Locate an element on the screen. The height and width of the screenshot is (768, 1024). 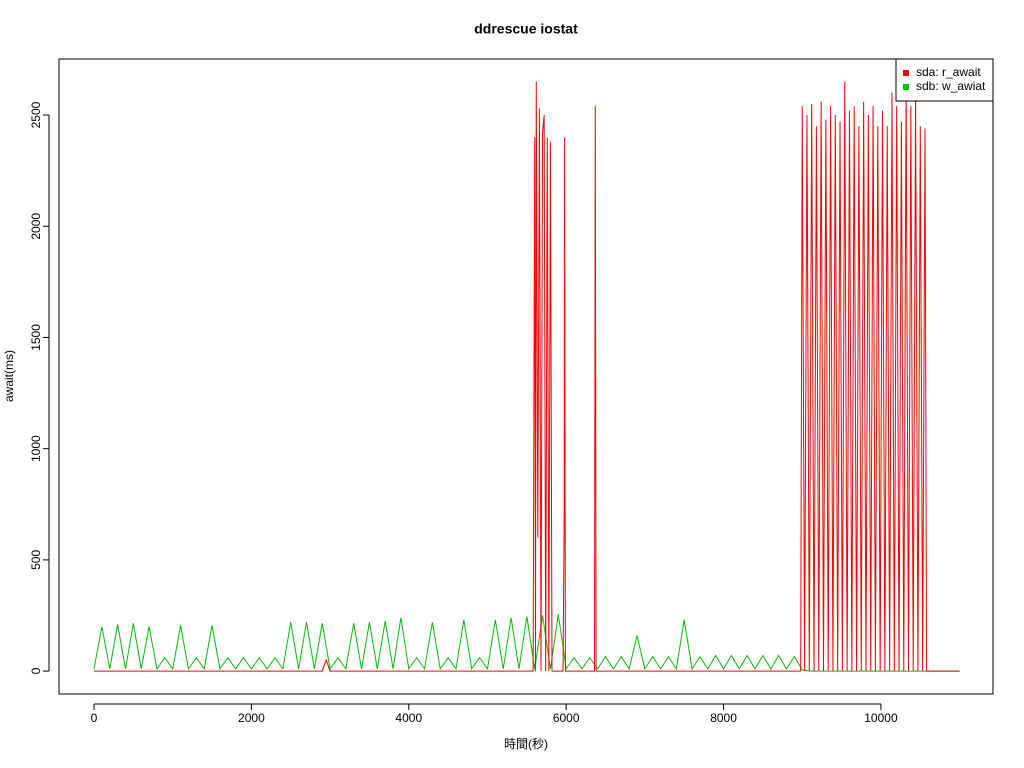
x-tick-label: 6000 is located at coordinates (566, 718).